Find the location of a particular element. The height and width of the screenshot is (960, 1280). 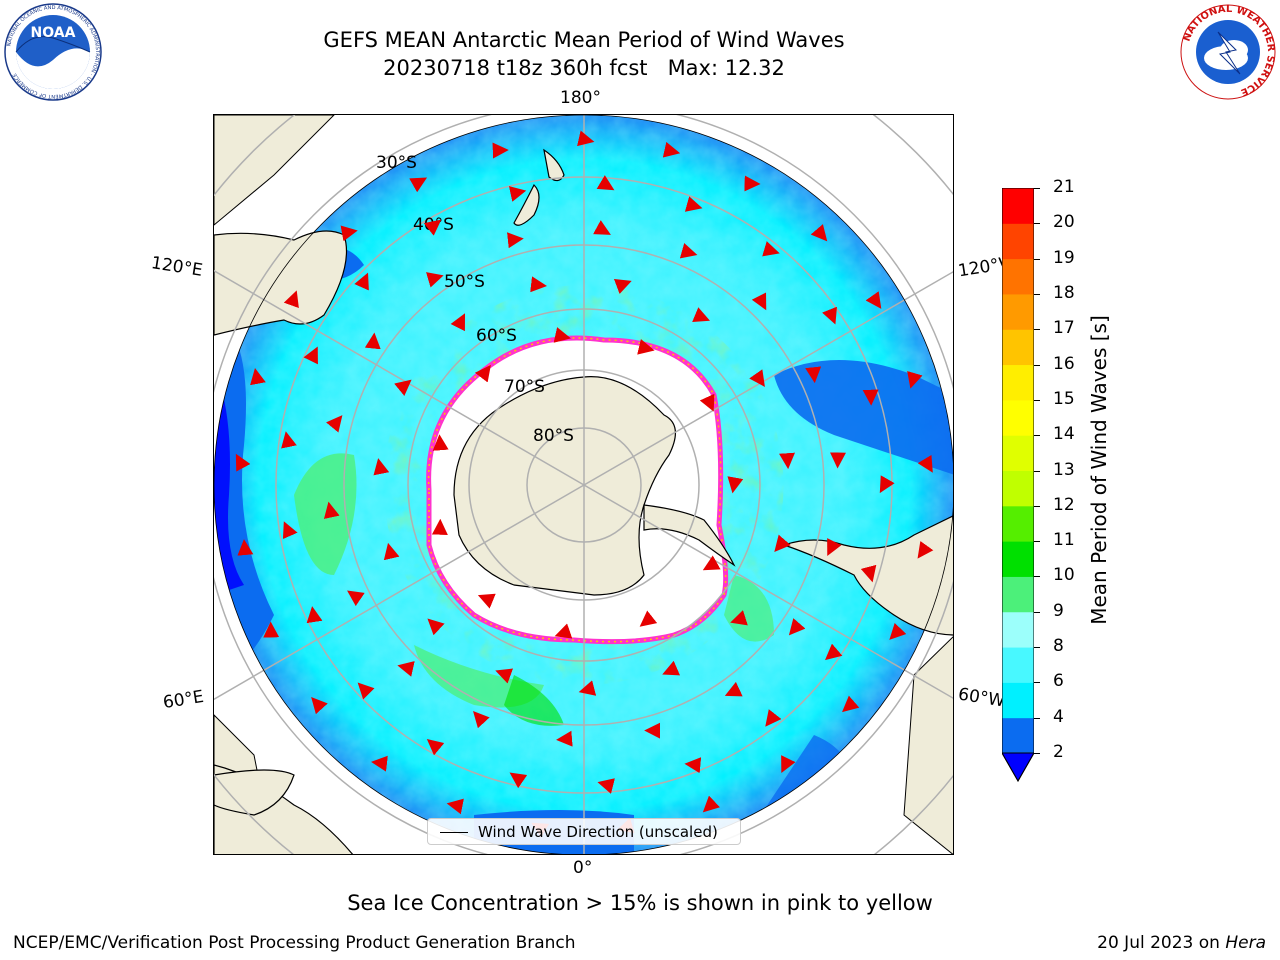

colorbar-tick-label: 19 is located at coordinates (1064, 257).